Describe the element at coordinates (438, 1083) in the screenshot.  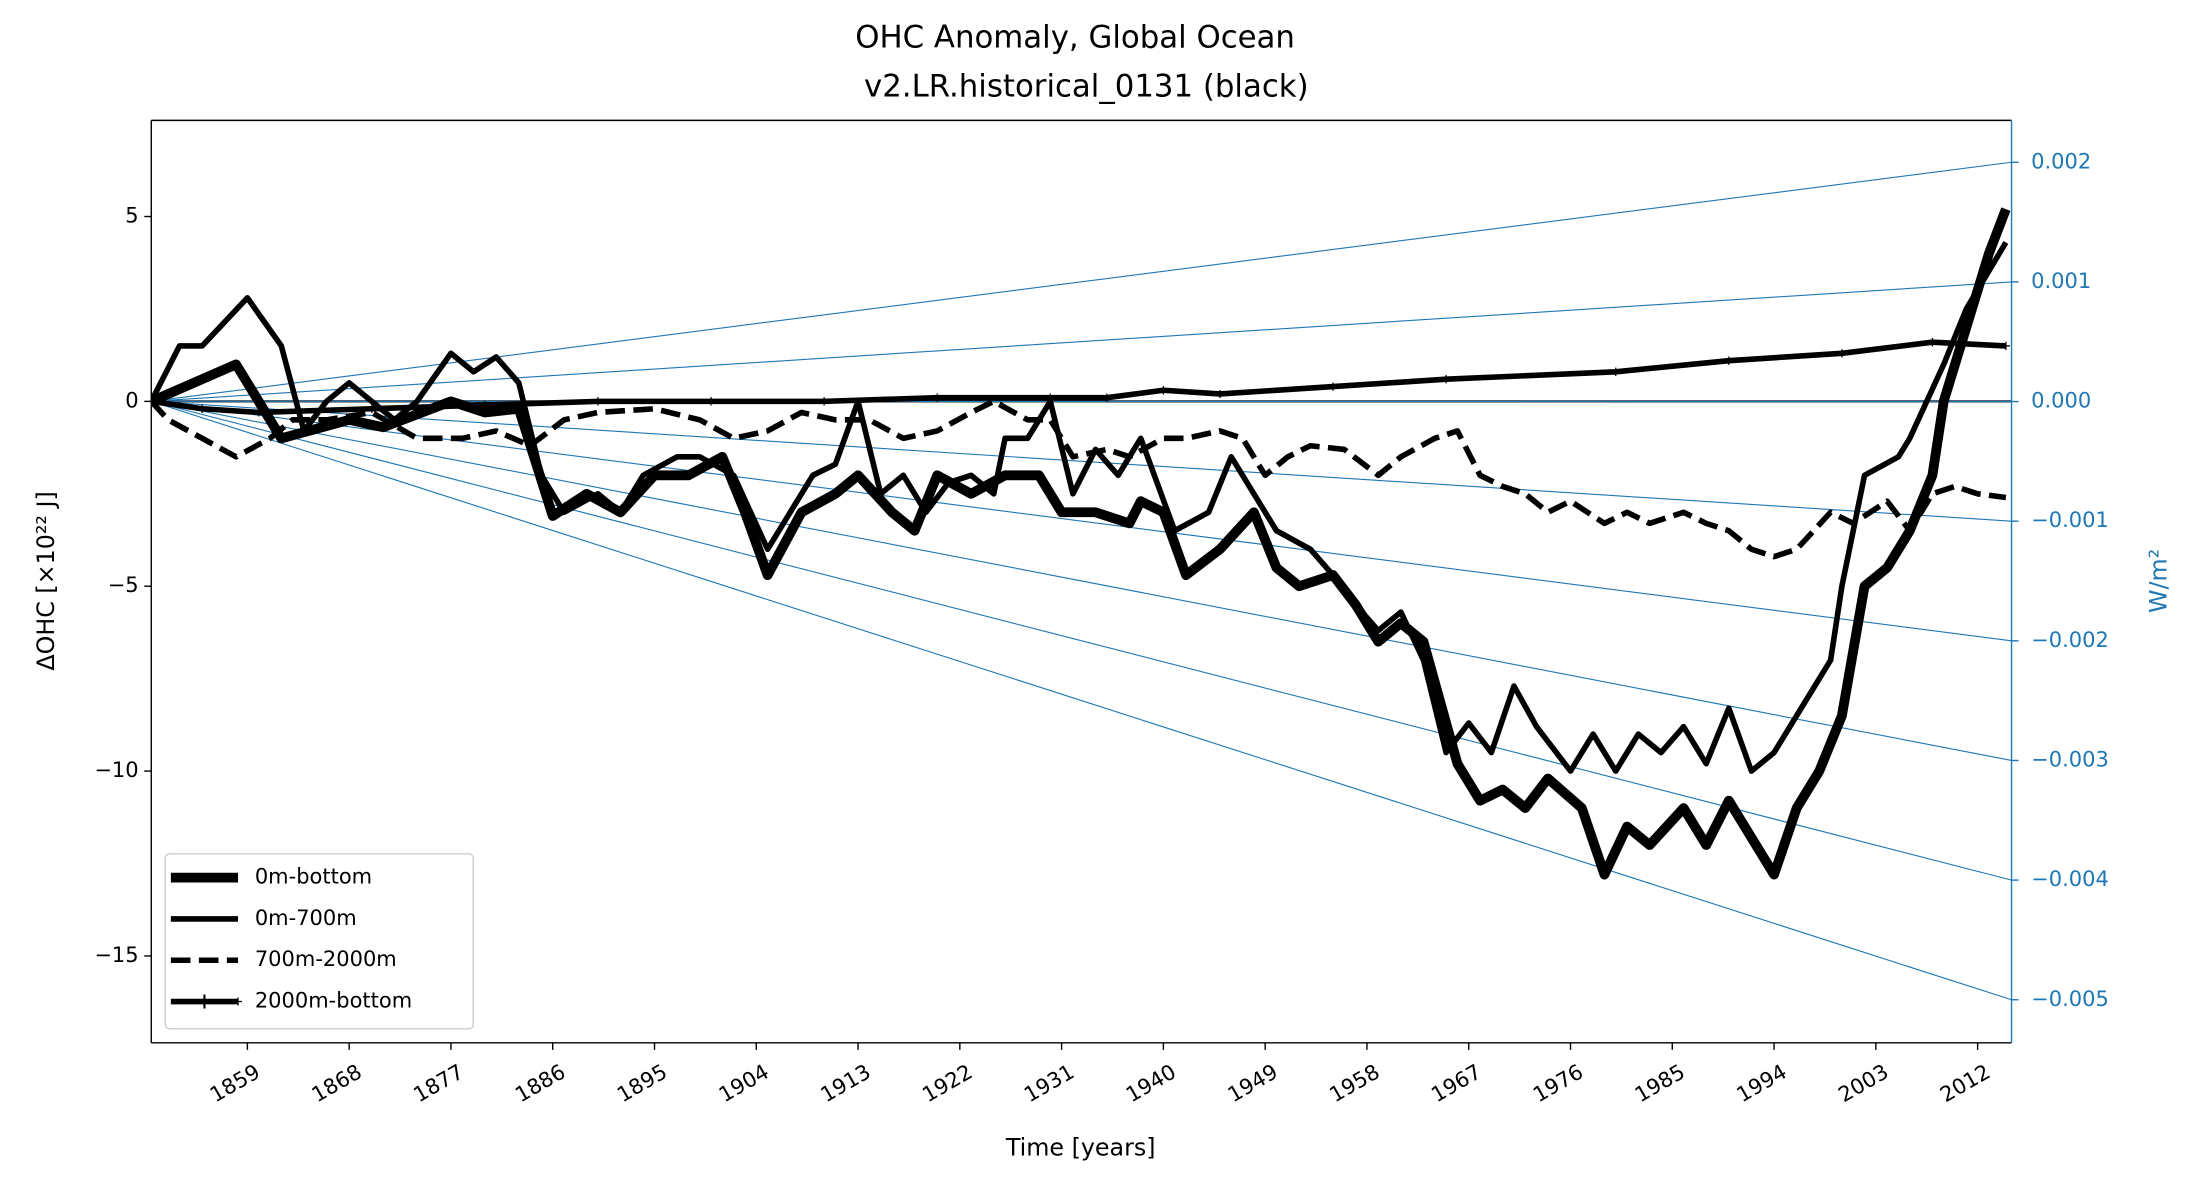
I see `x-tick-label: 1877` at that location.